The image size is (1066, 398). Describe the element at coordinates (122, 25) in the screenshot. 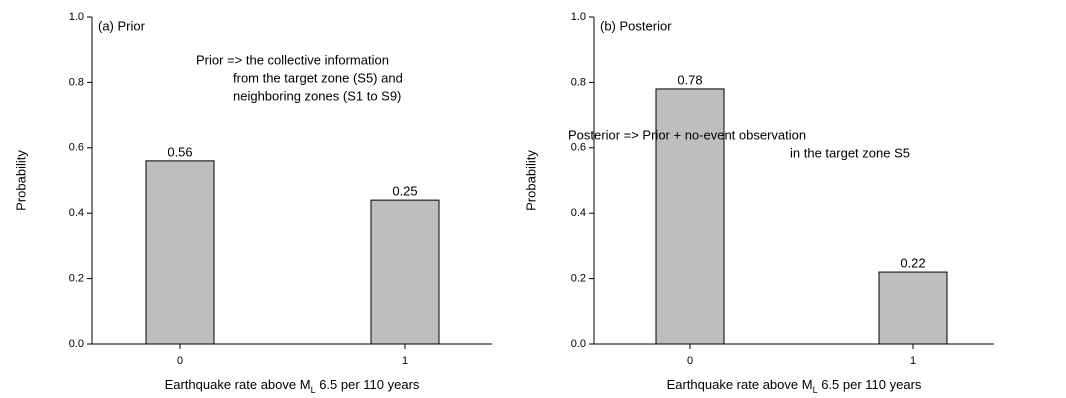

I see `panel-label: (a) Prior` at that location.